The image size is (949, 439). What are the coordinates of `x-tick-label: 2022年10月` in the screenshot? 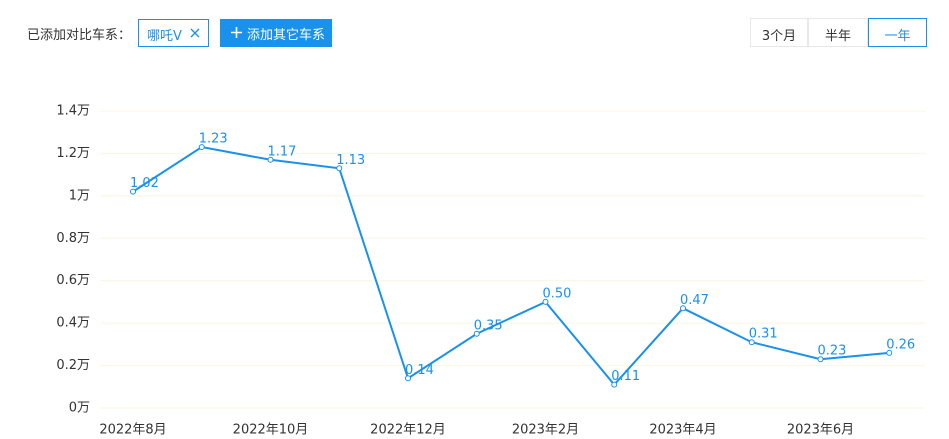 It's located at (271, 430).